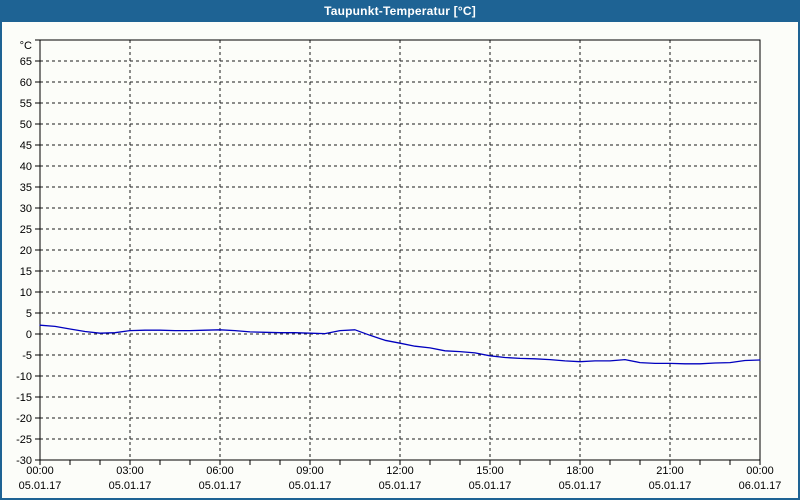 The height and width of the screenshot is (503, 800). What do you see at coordinates (310, 471) in the screenshot?
I see `x-tick-time-label: 09:00` at bounding box center [310, 471].